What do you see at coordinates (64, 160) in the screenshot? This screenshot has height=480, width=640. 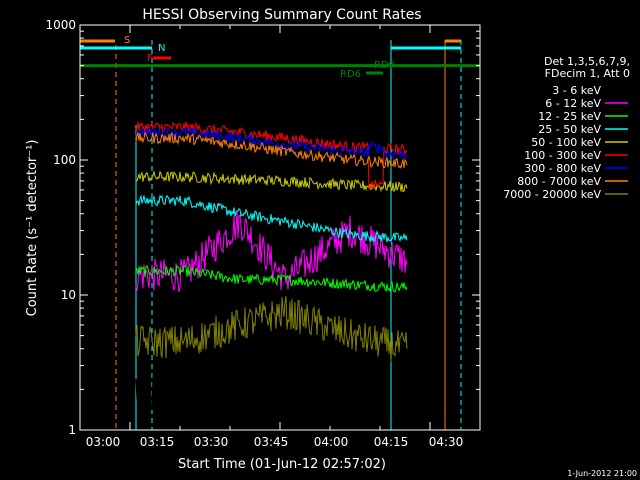 I see `y-tick-label: 100` at bounding box center [64, 160].